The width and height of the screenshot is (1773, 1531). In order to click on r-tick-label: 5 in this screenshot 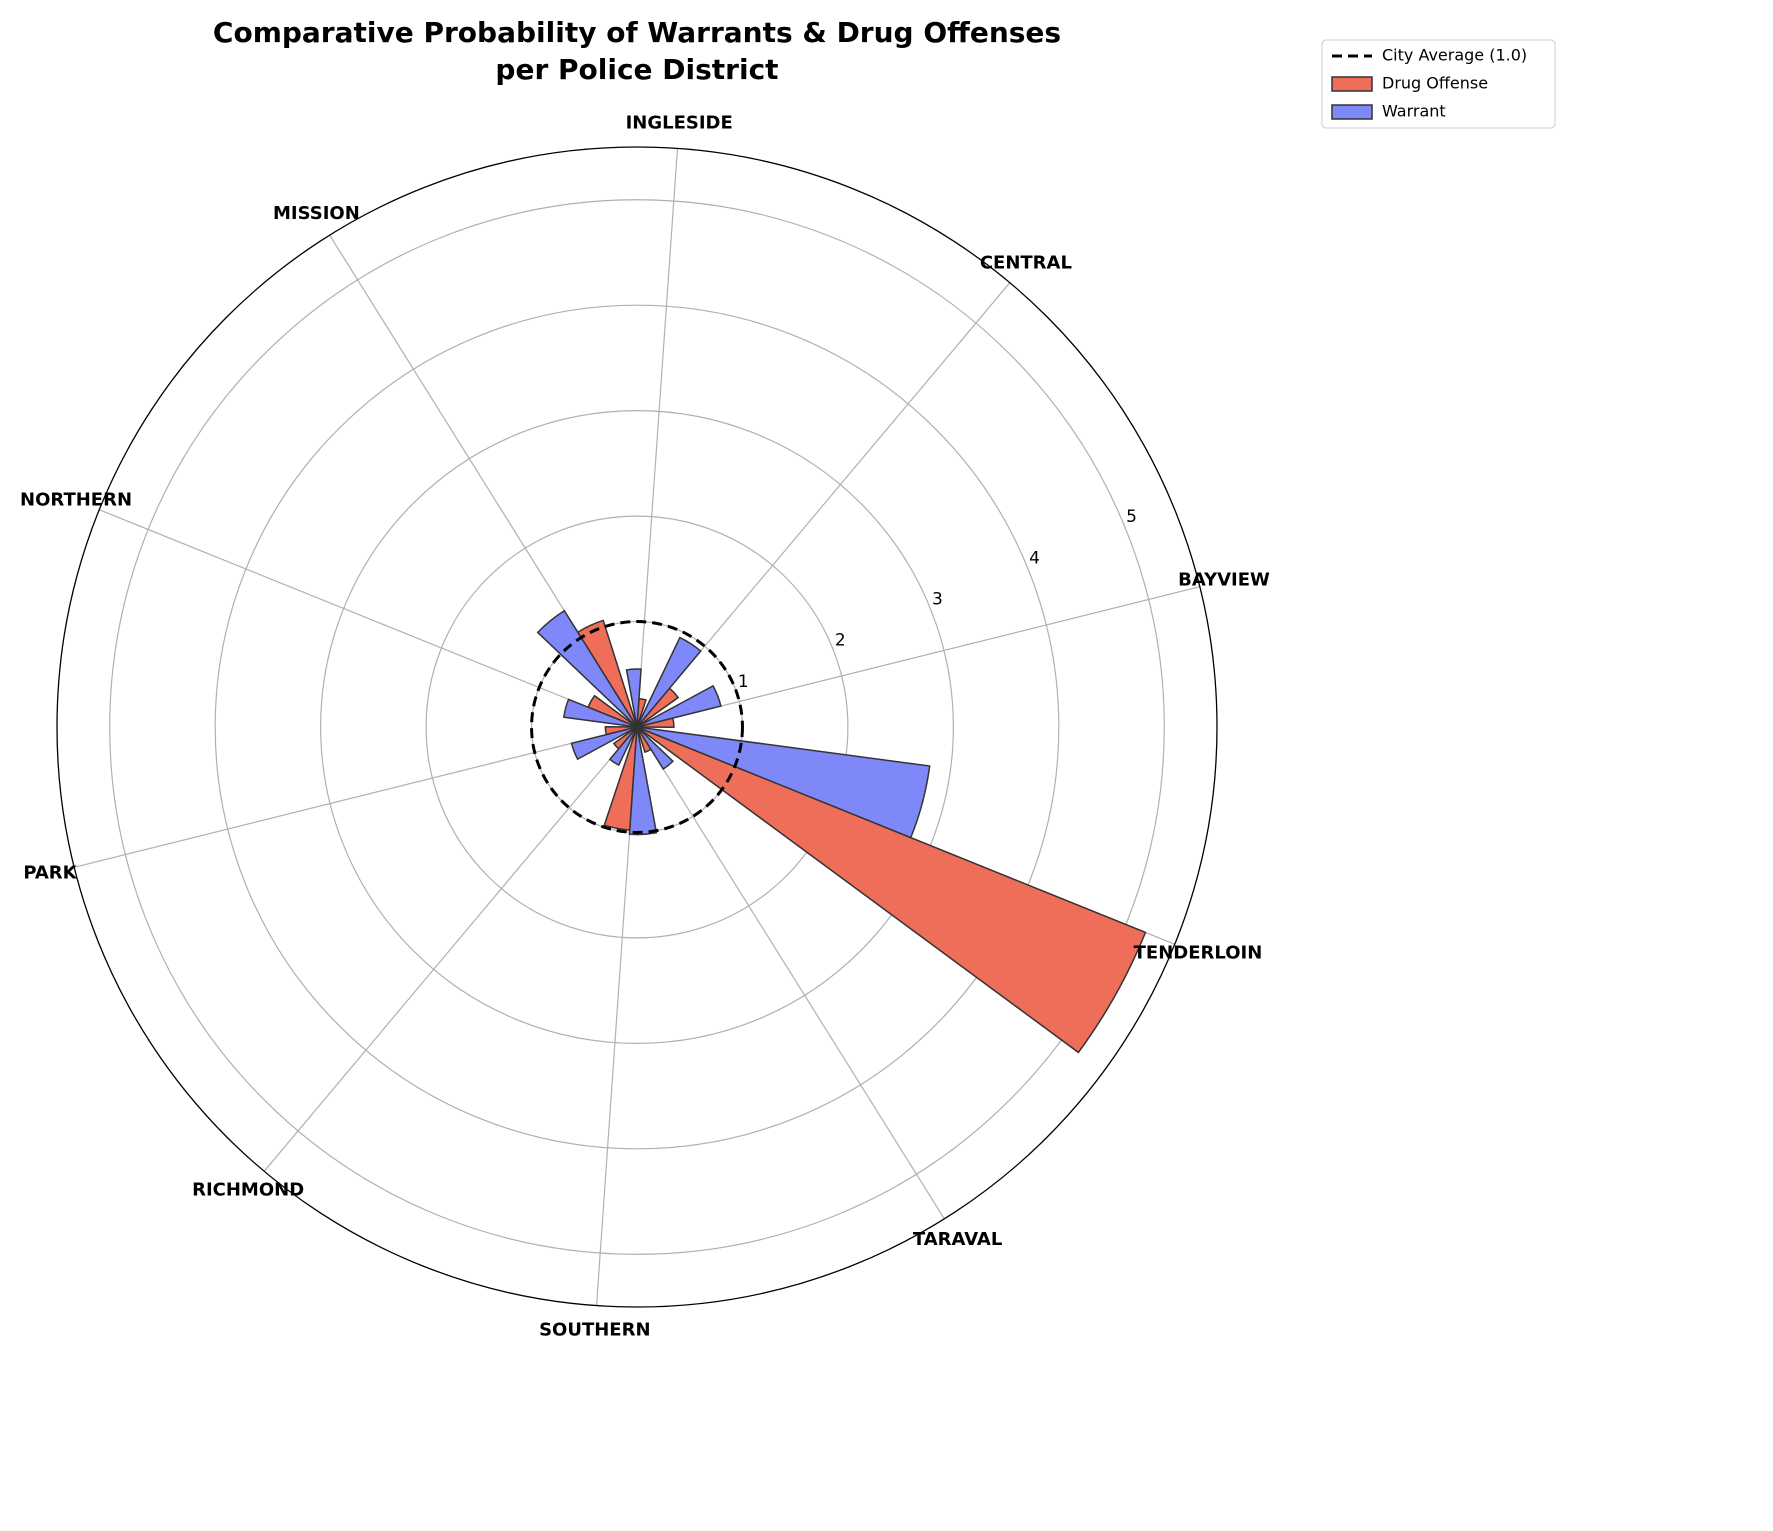, I will do `click(1131, 517)`.